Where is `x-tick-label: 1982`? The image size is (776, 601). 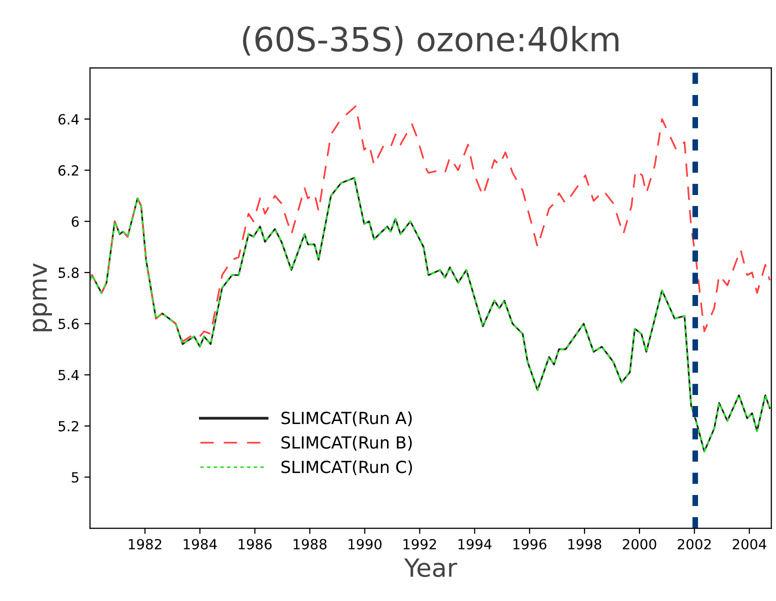
x-tick-label: 1982 is located at coordinates (145, 544).